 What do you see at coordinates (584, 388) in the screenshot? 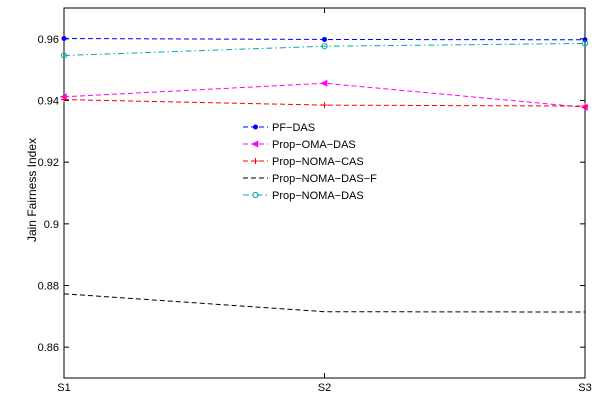
I see `x-tick-label: S3` at bounding box center [584, 388].